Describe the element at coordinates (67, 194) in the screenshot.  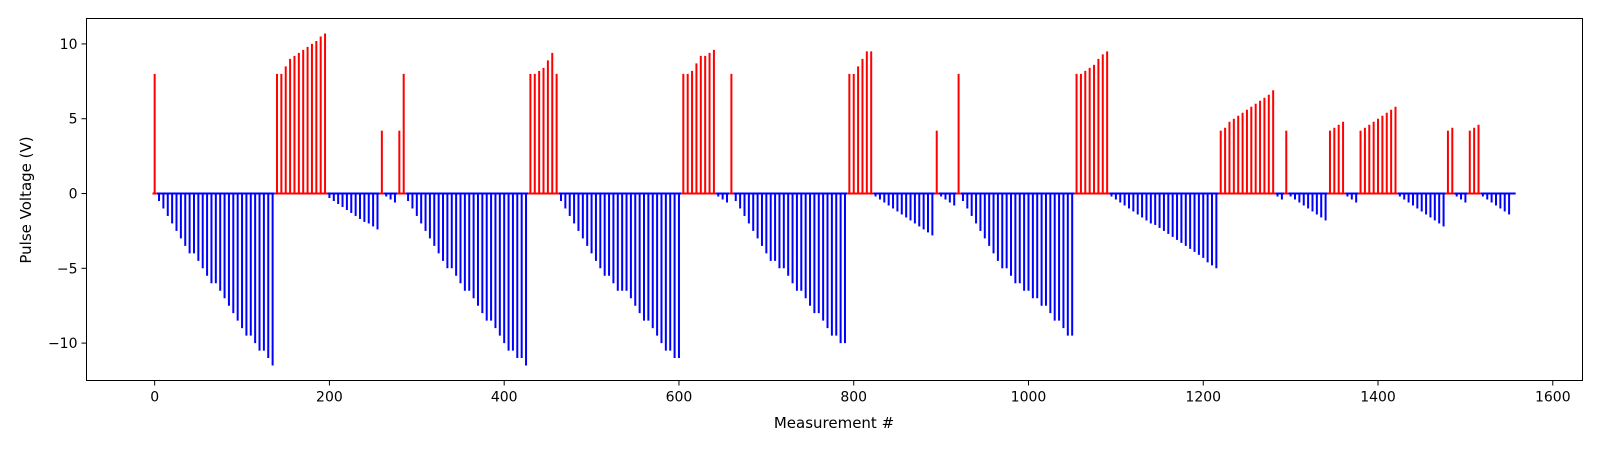
I see `y-axis-ticks: −10 −5 0 5 10` at that location.